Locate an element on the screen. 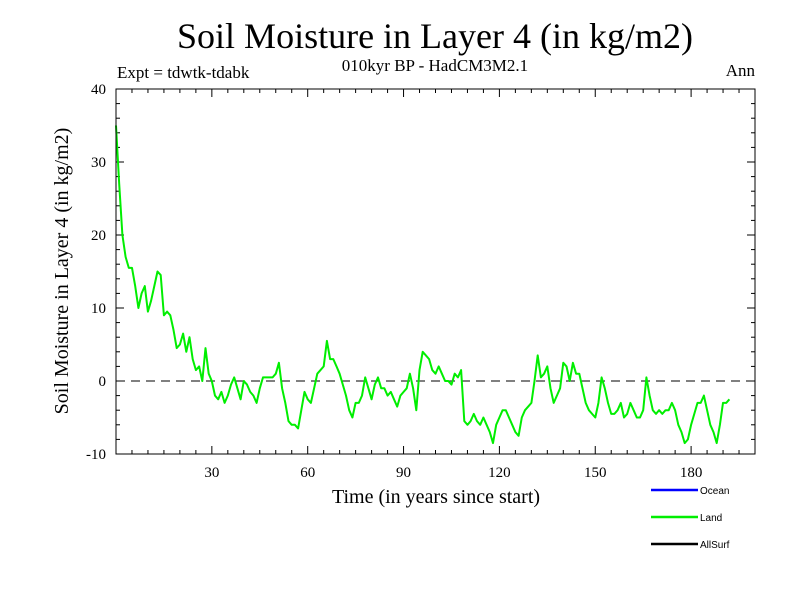  x-tick-label: 90 is located at coordinates (403, 473).